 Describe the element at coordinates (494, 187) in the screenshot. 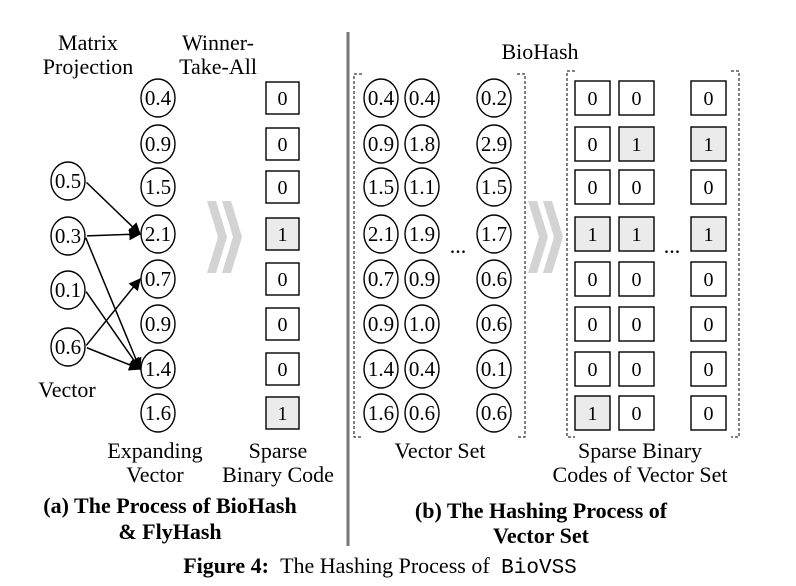

I see `vector-set-node: 1.5` at that location.